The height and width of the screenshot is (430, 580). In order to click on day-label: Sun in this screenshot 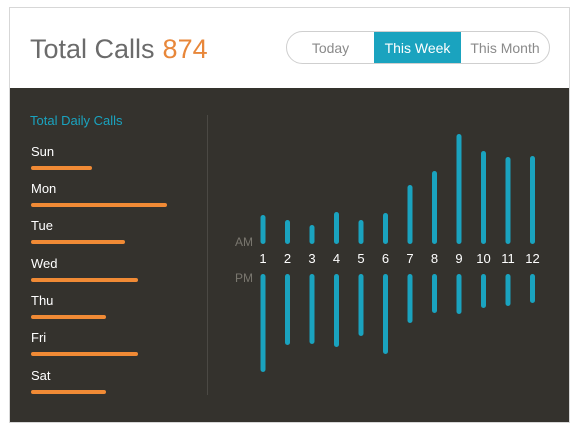, I will do `click(43, 151)`.